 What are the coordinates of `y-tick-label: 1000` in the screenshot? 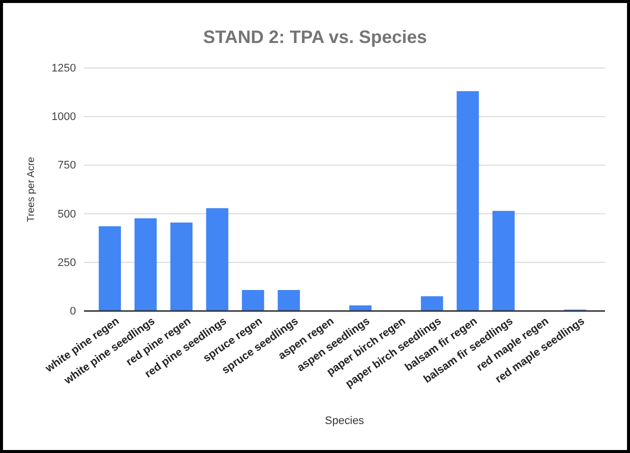 It's located at (64, 117).